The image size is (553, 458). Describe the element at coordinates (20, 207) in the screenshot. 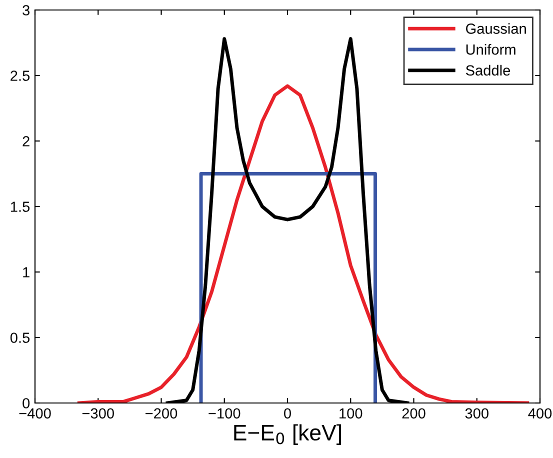

I see `y-tick-label: 1.5` at that location.